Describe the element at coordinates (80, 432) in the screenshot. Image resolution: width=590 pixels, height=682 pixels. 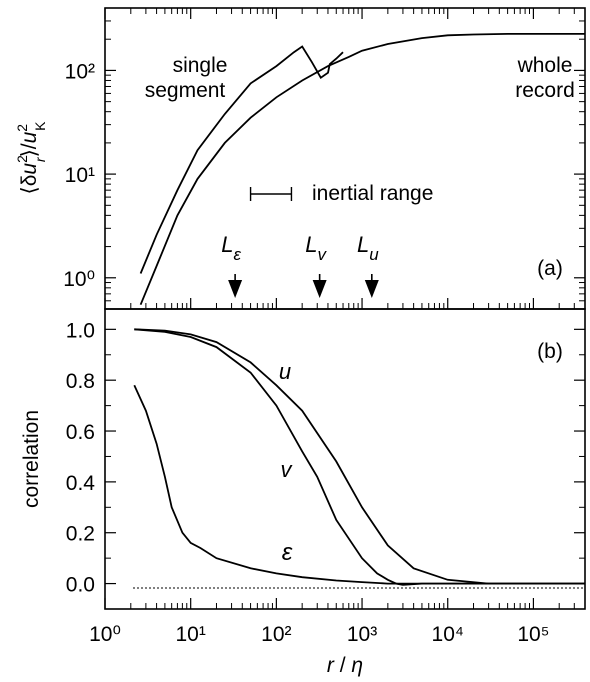
I see `yb-tick-label: 0.6` at that location.